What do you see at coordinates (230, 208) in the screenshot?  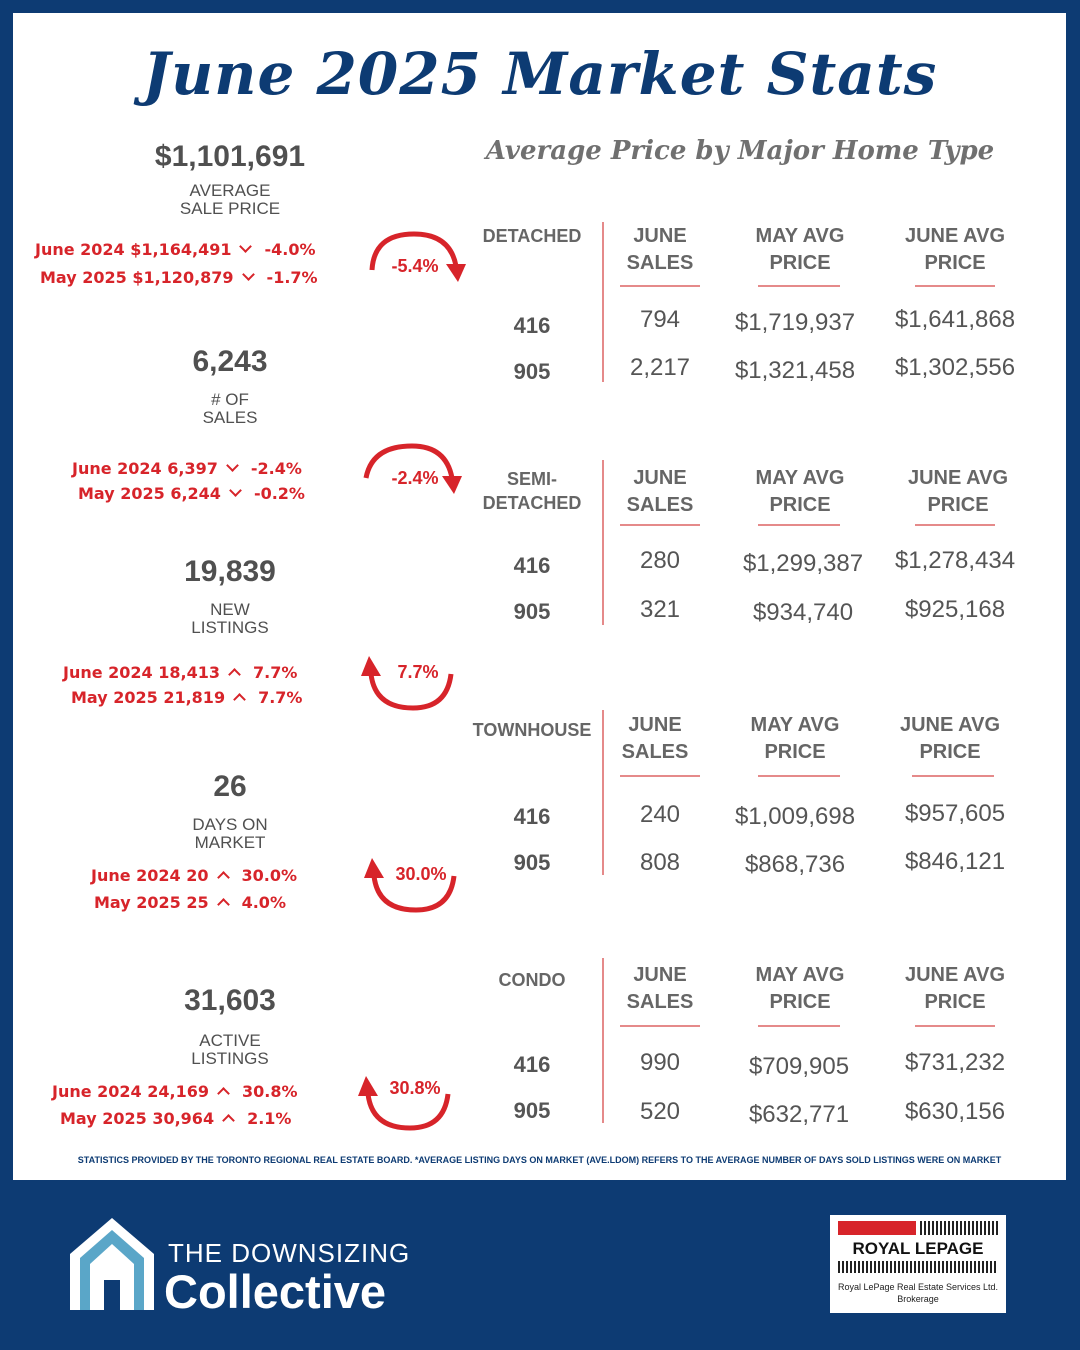 I see `stat-label-line2: SALE PRICE` at bounding box center [230, 208].